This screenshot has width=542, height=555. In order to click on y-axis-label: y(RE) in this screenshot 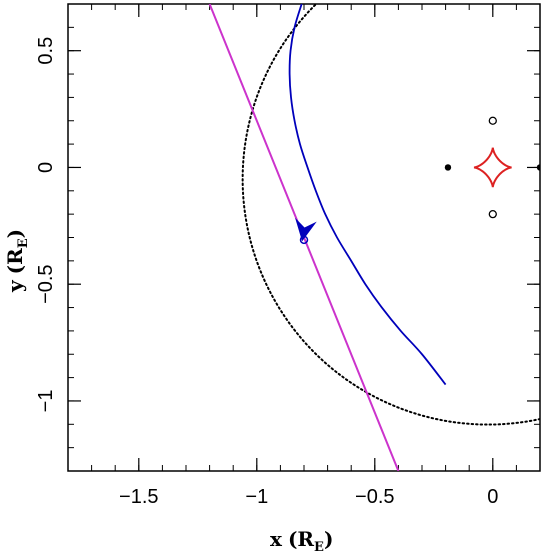, I will do `click(17, 261)`.